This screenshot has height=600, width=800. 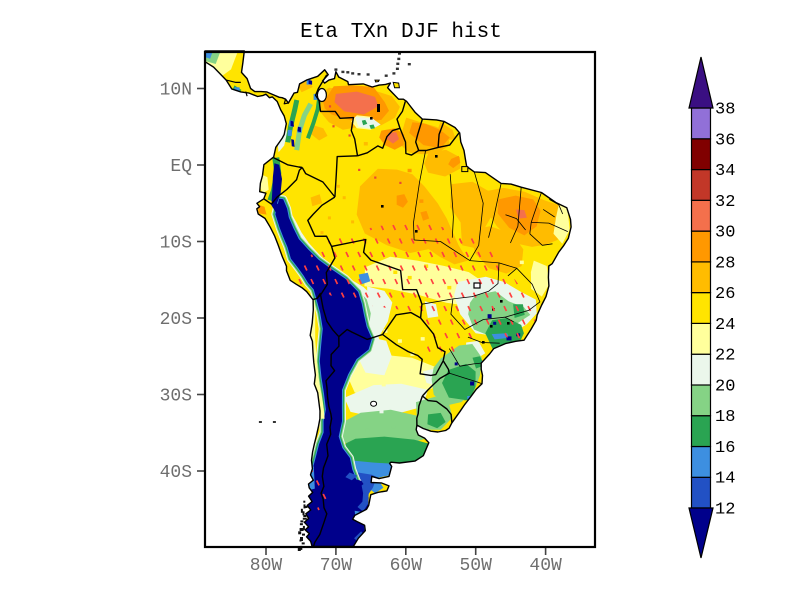 What do you see at coordinates (406, 566) in the screenshot?
I see `svg-text: 60W` at bounding box center [406, 566].